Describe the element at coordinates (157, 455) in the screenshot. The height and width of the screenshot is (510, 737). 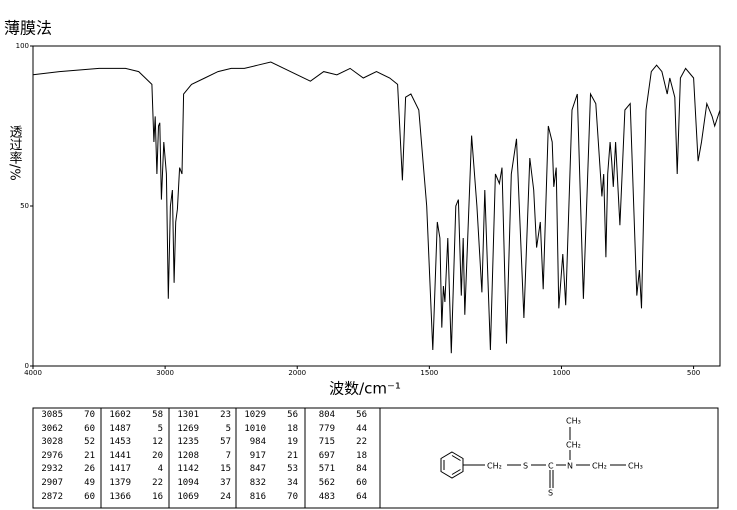
I see `peak-transmittance: 20` at that location.